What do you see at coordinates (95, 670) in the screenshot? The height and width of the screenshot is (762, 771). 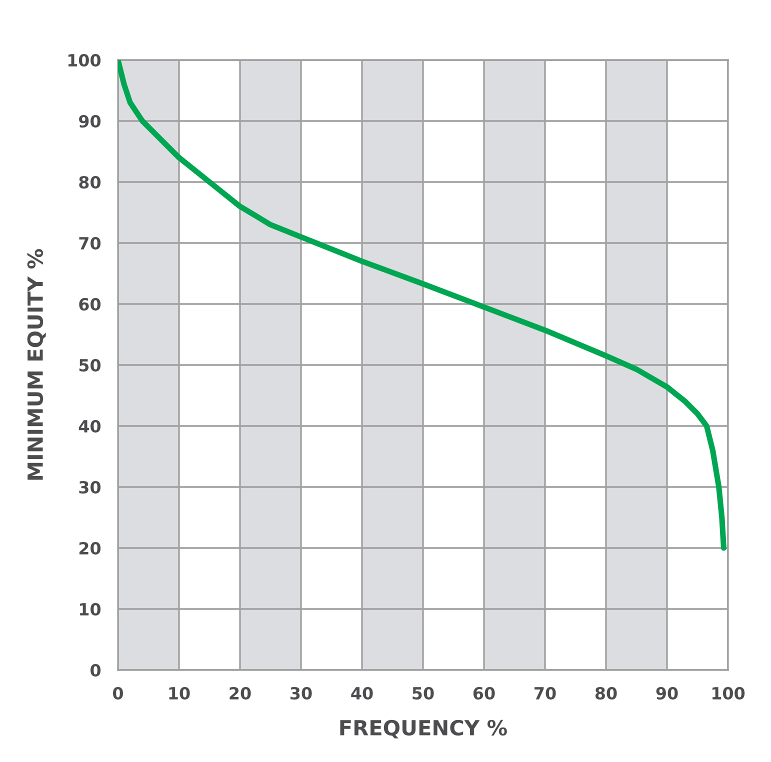 I see `y-tick-label: 0` at bounding box center [95, 670].